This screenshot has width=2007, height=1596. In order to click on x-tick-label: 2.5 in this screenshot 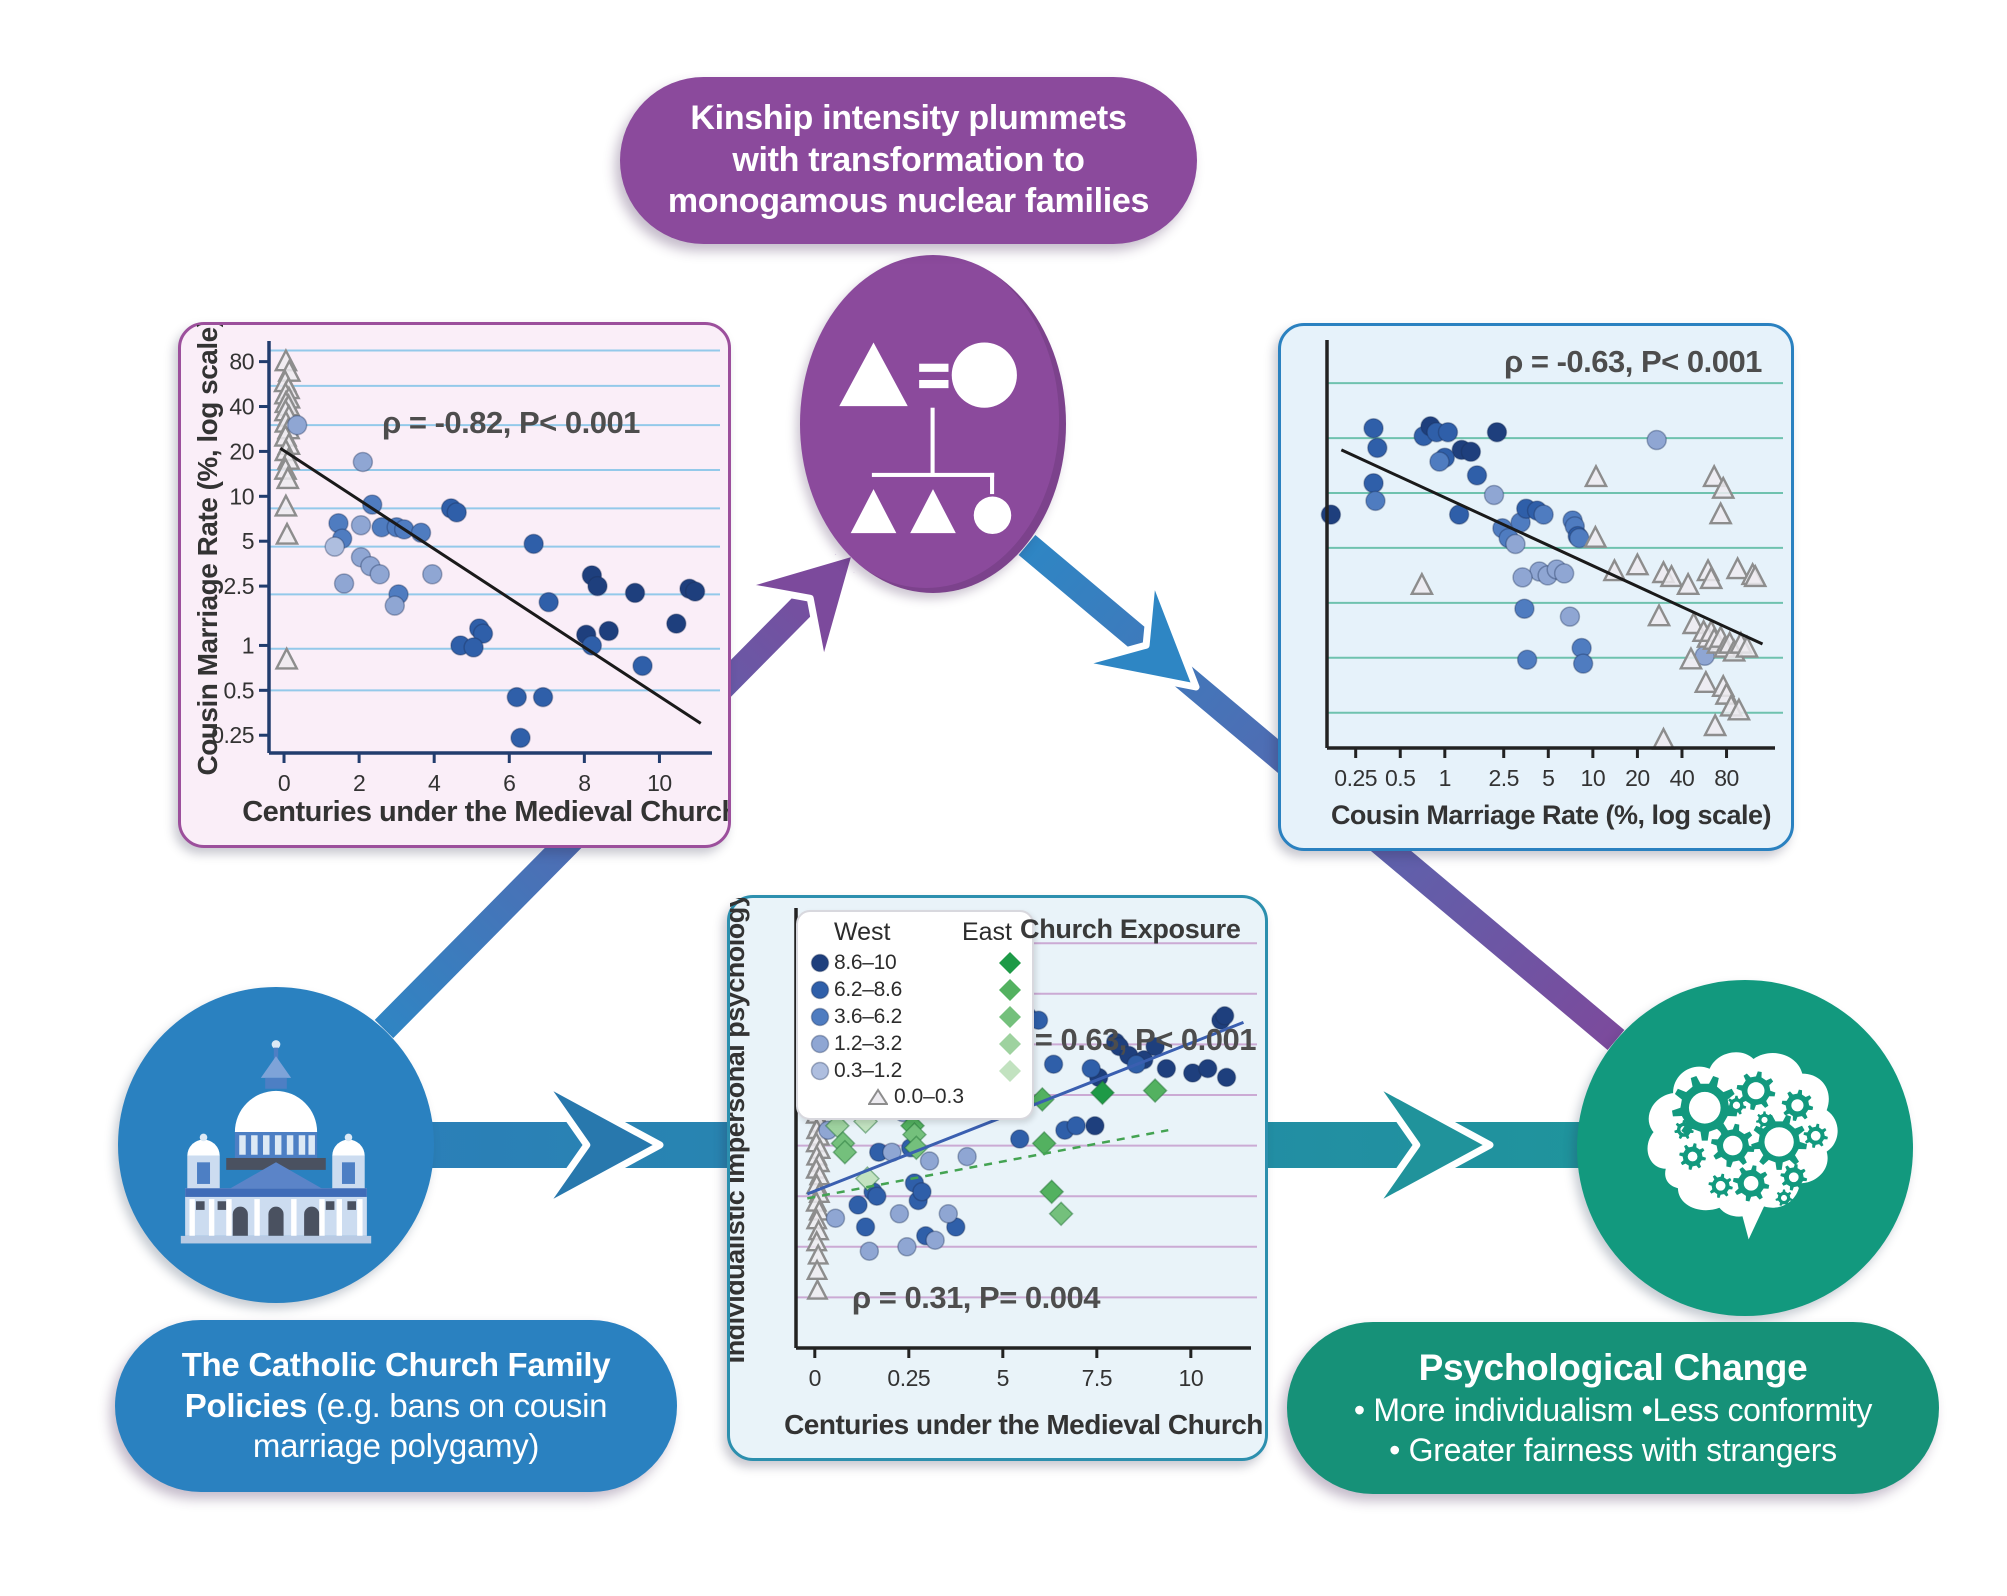, I will do `click(1503, 778)`.